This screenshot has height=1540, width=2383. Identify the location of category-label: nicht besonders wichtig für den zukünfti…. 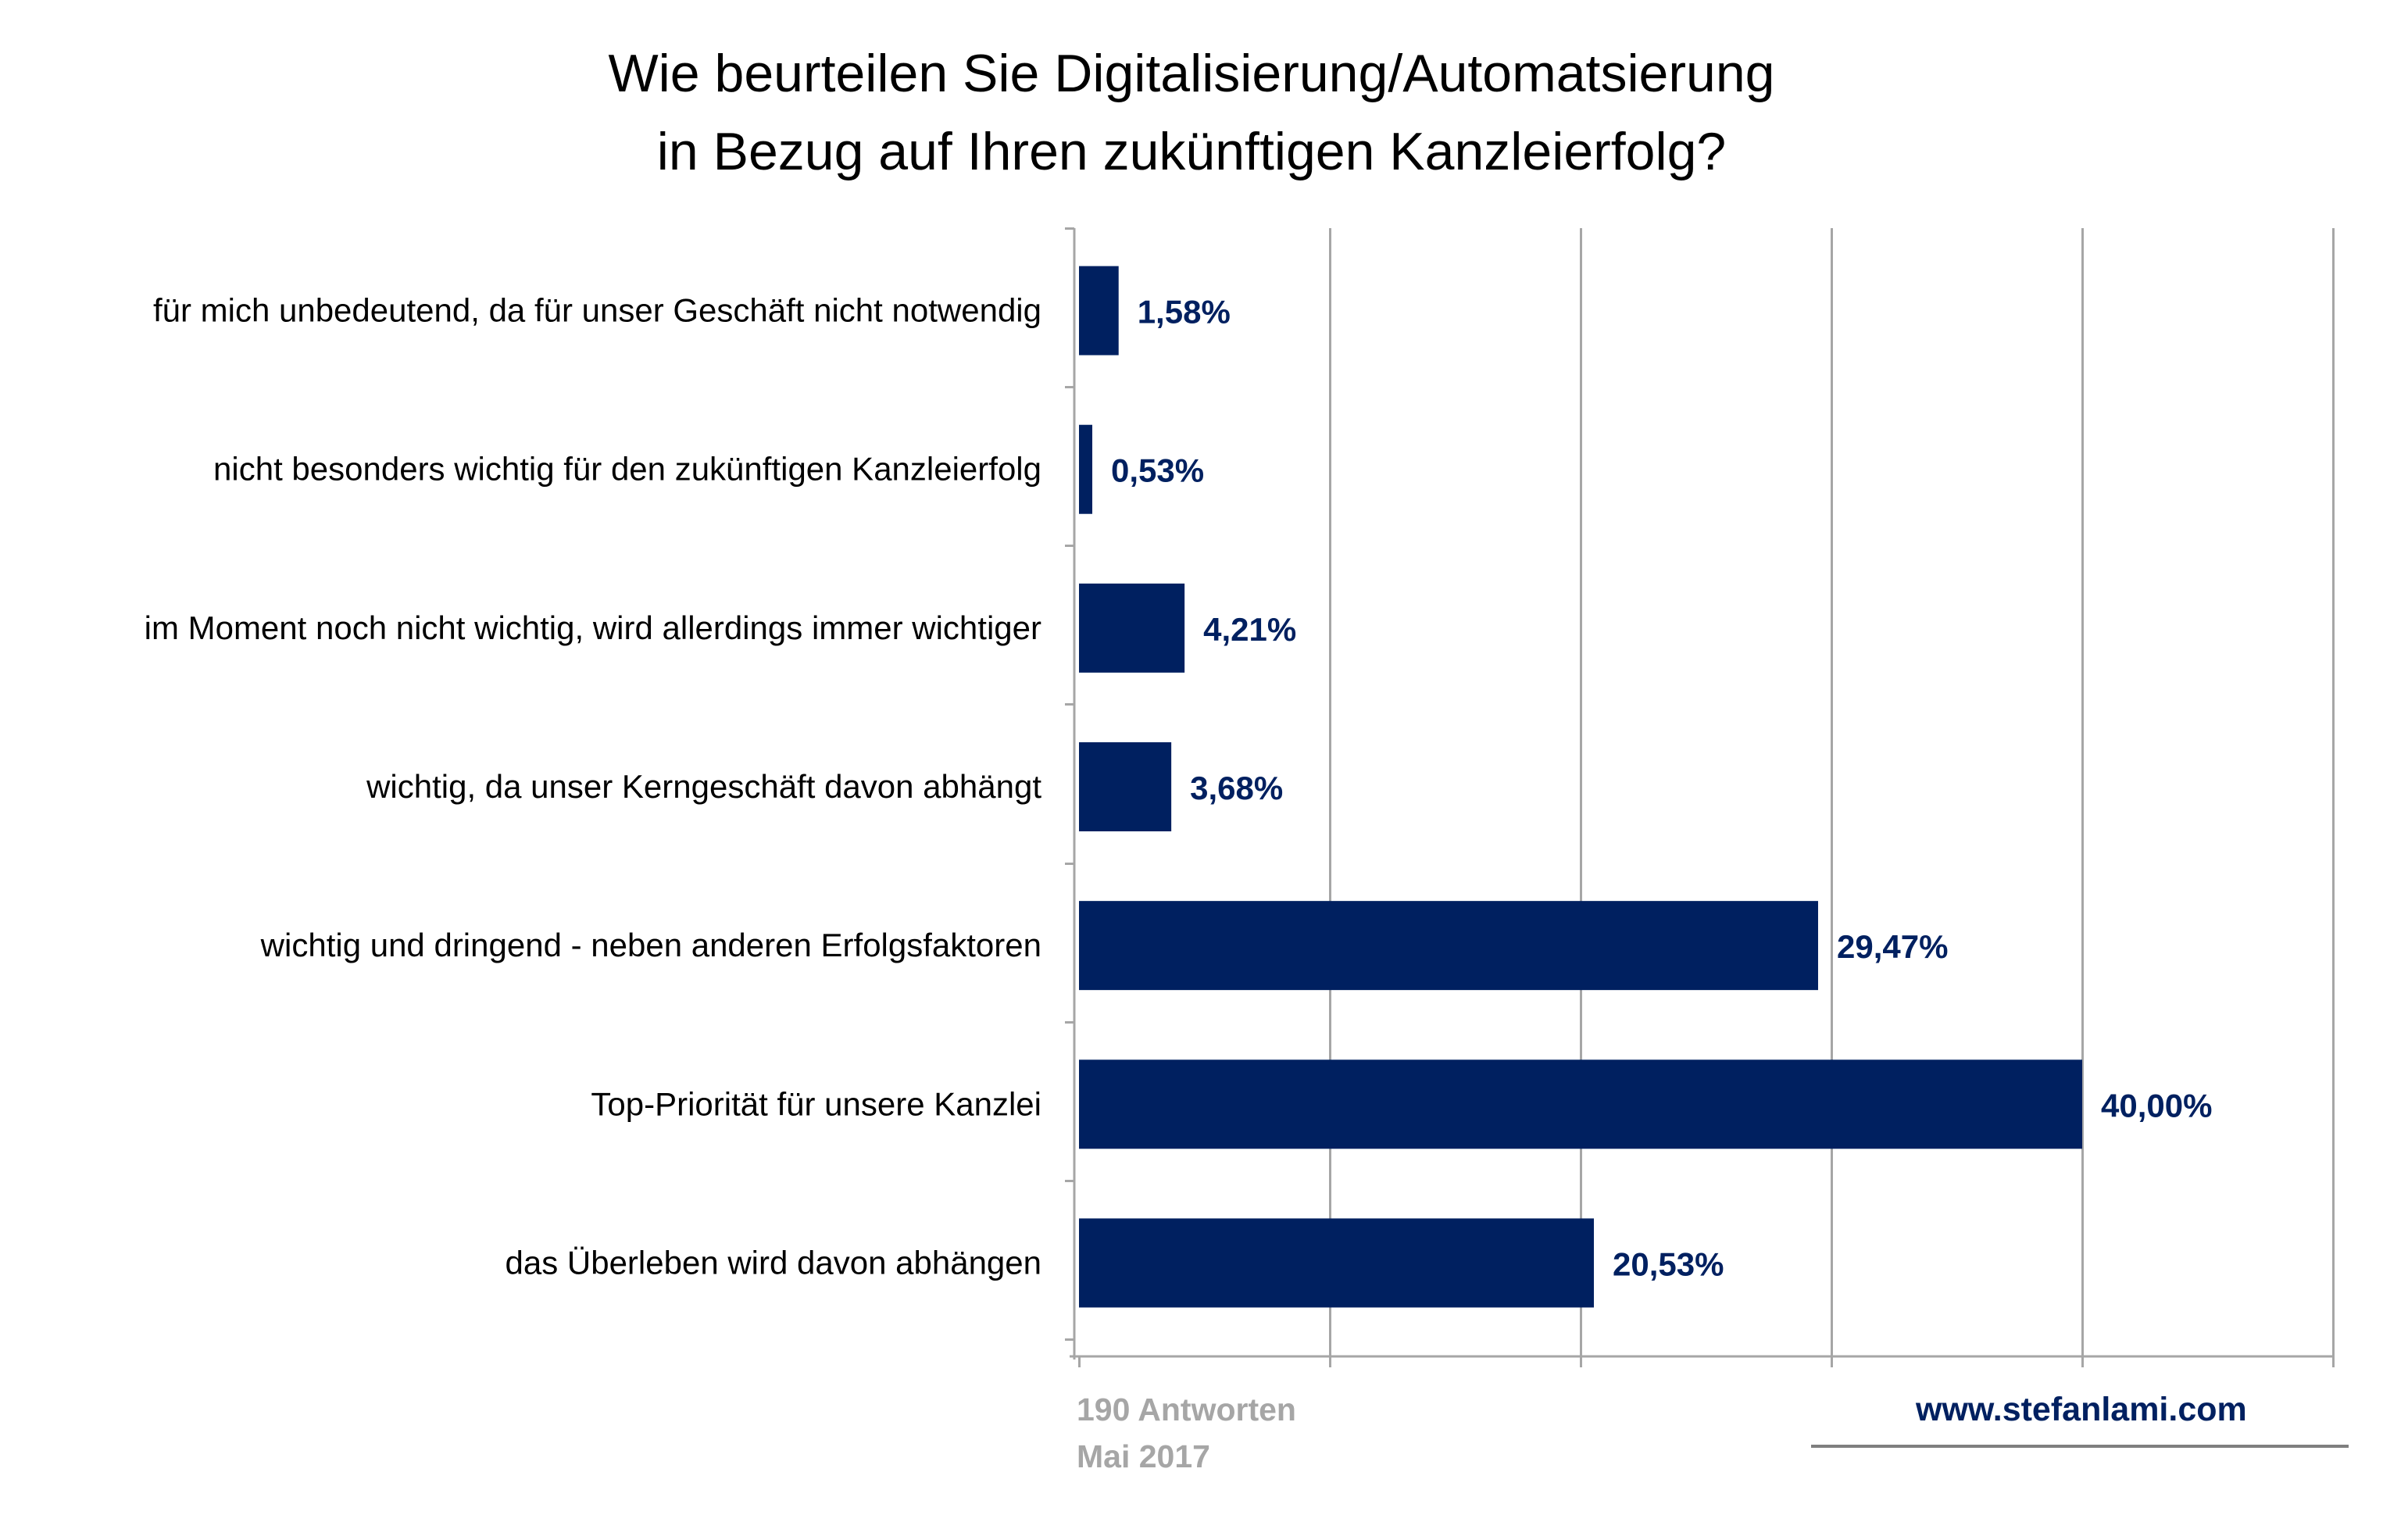
(627, 469).